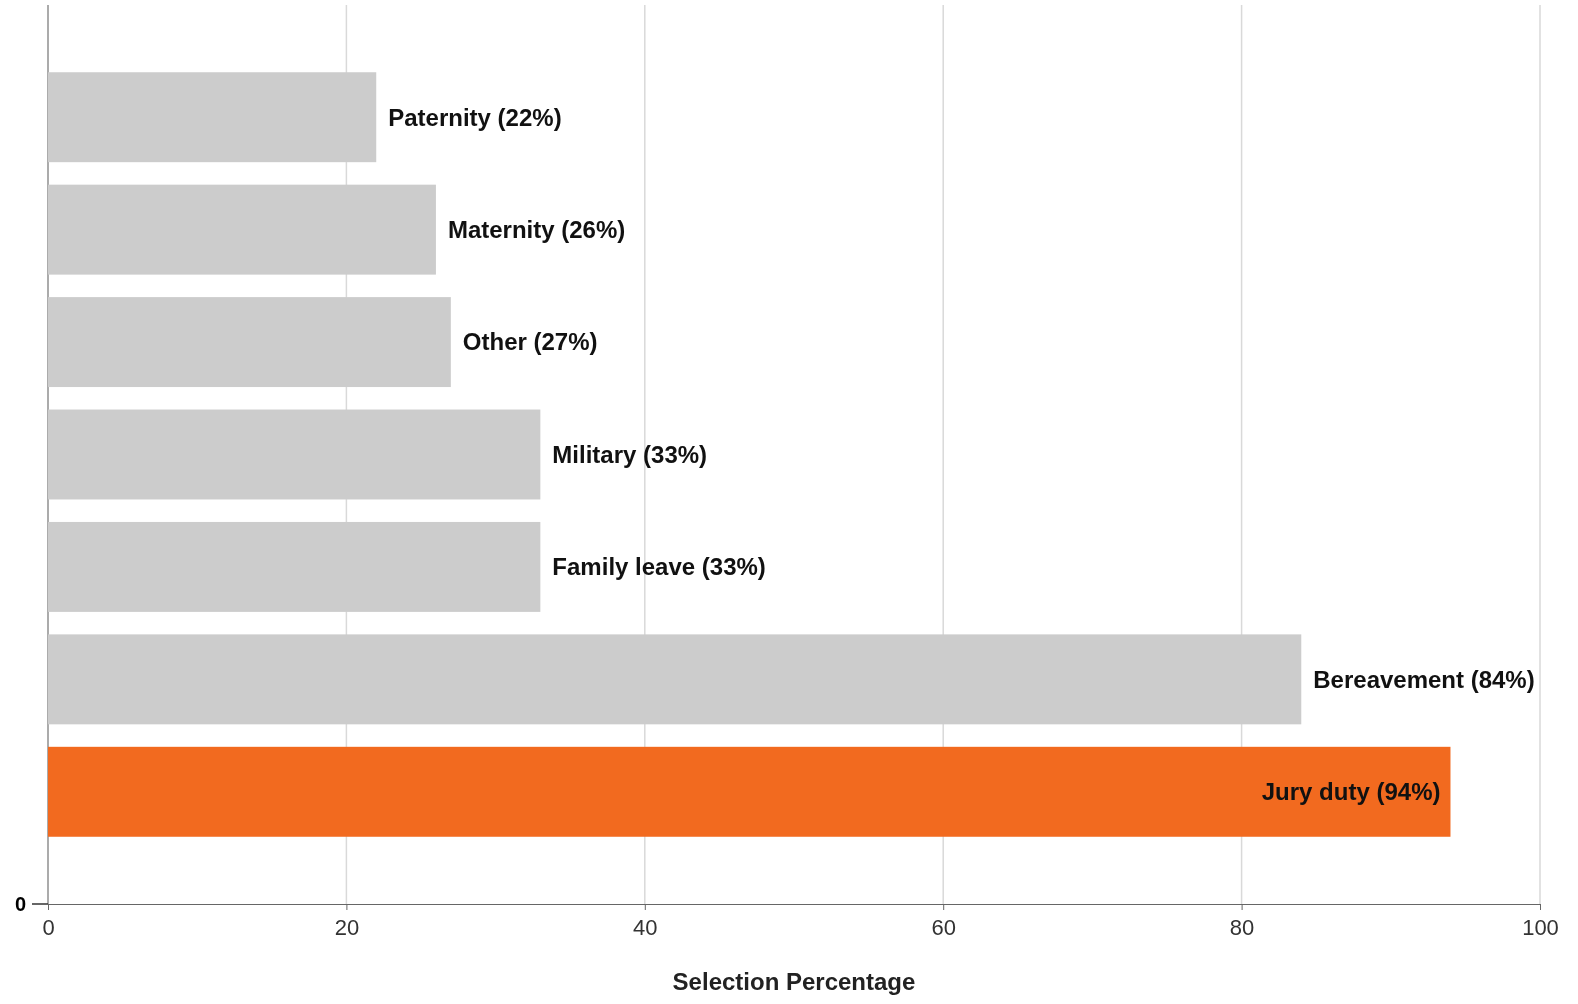  Describe the element at coordinates (630, 454) in the screenshot. I see `data-label: Military (33%)` at that location.